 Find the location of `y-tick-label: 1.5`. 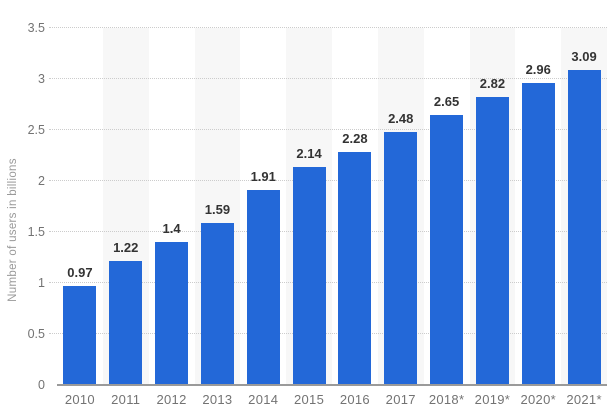

y-tick-label: 1.5 is located at coordinates (36, 232).